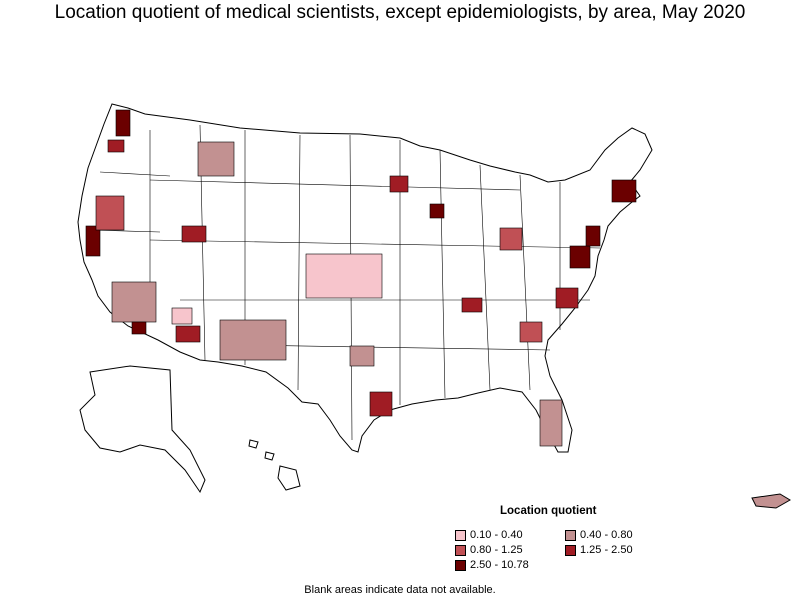 The width and height of the screenshot is (800, 600). Describe the element at coordinates (182, 316) in the screenshot. I see `area-tucson` at that location.